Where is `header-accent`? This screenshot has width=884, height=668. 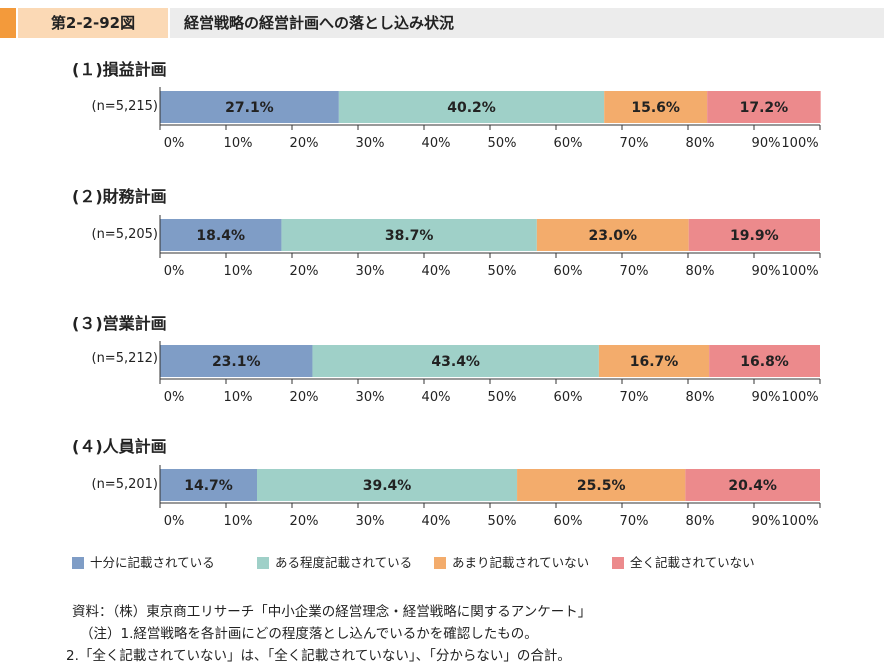
header-accent is located at coordinates (8, 23).